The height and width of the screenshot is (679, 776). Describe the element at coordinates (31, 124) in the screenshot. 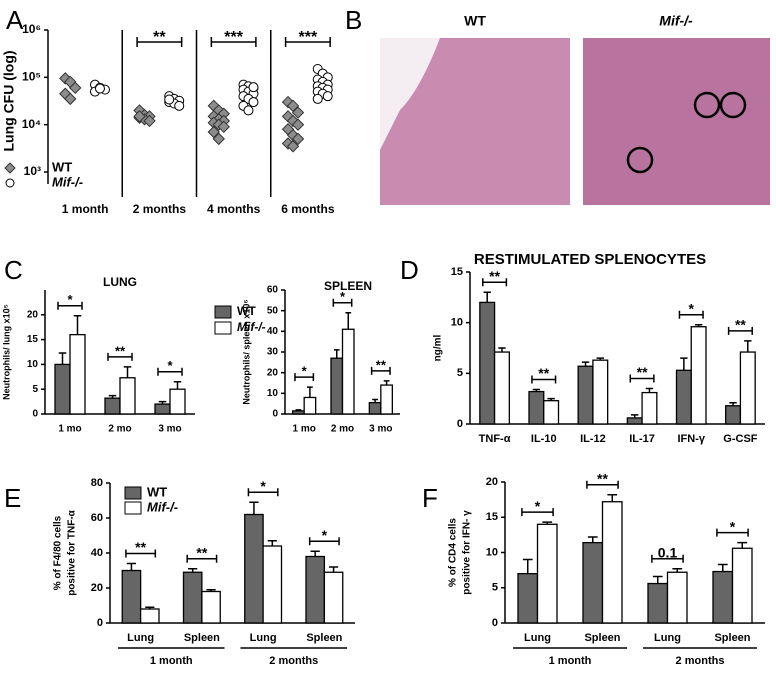

I see `y-tick-label: 10⁴` at that location.